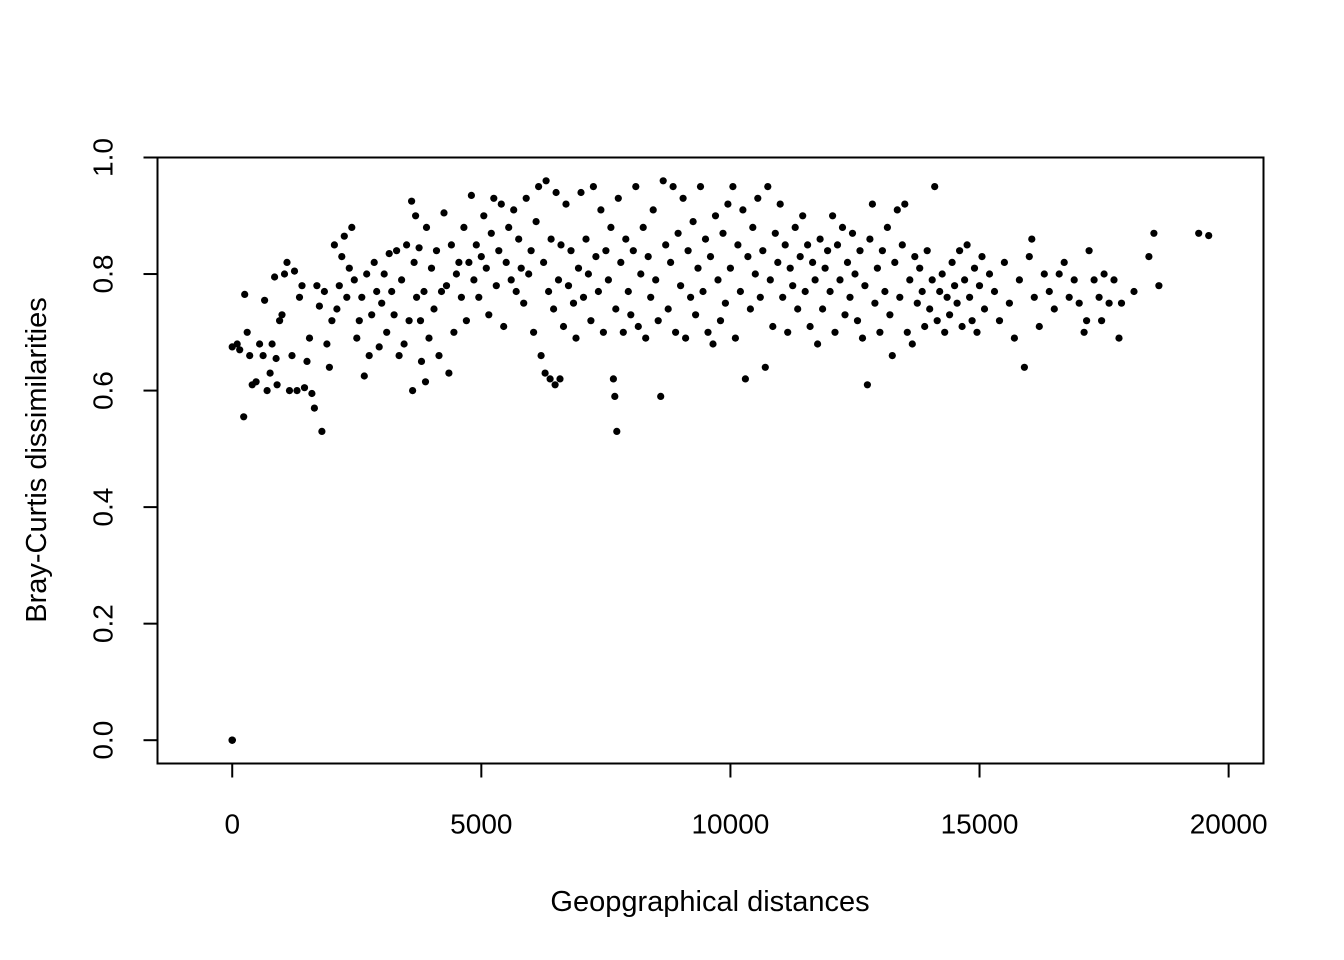 The image size is (1344, 960). What do you see at coordinates (103, 740) in the screenshot?
I see `y-tick-label: 0.0` at bounding box center [103, 740].